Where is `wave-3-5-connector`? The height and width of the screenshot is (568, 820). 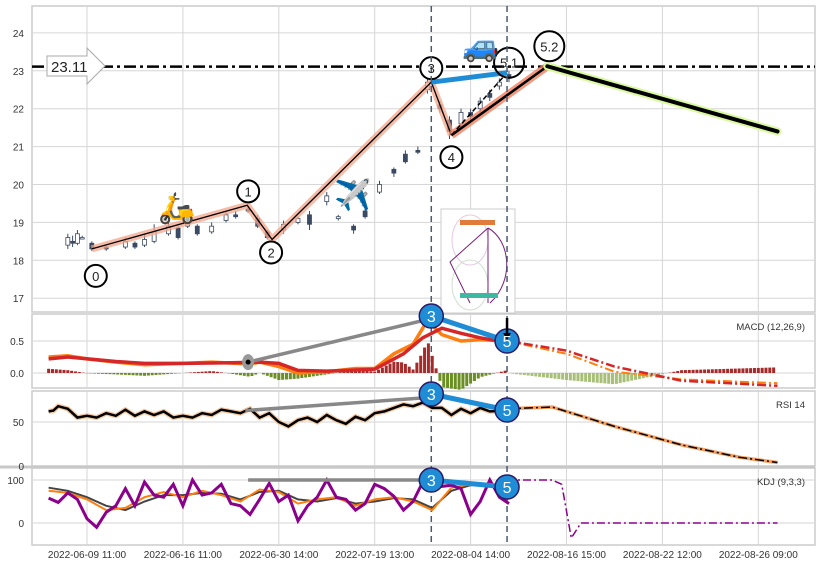
wave-3-5-connector is located at coordinates (469, 328).